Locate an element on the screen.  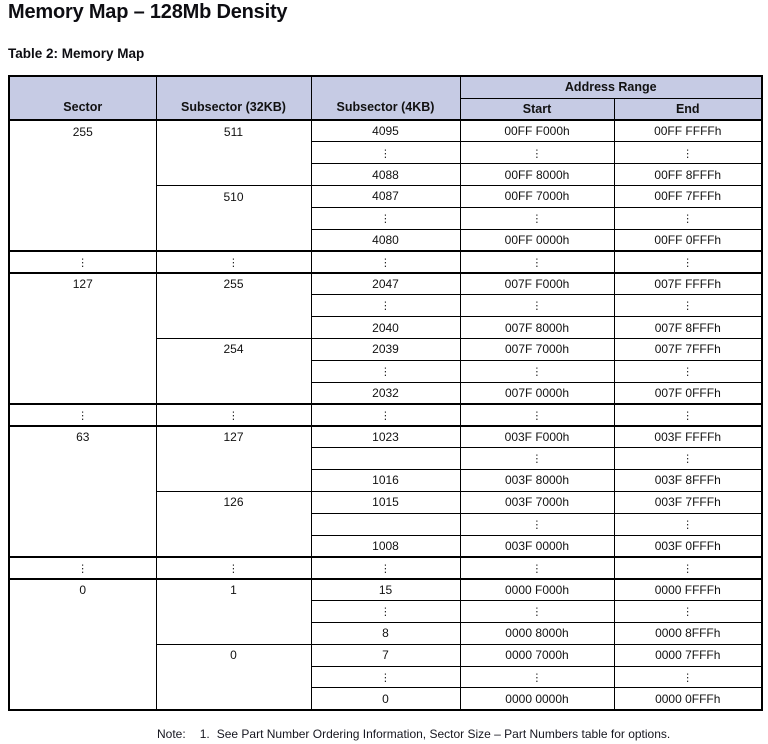
subsector4-cell: 2039 is located at coordinates (385, 349).